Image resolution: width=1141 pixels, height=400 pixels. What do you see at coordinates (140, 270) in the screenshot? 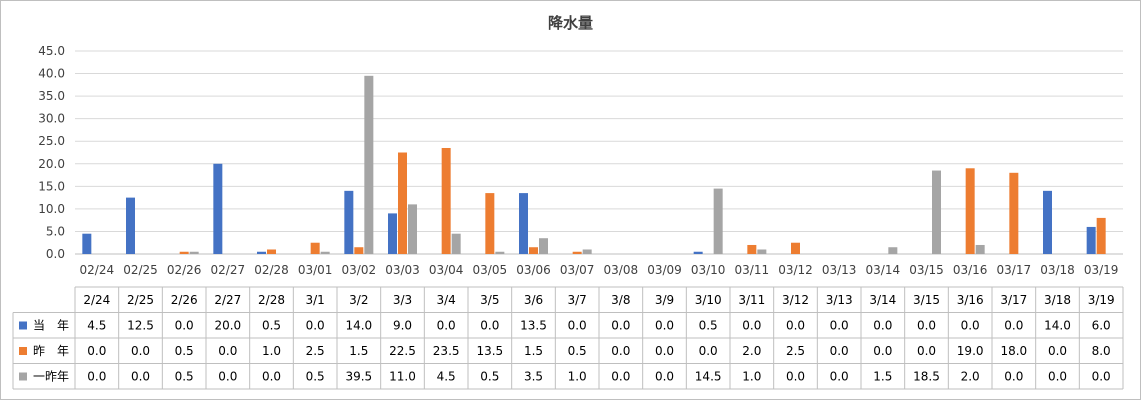
I see `x-tick-label: 02/25` at bounding box center [140, 270].